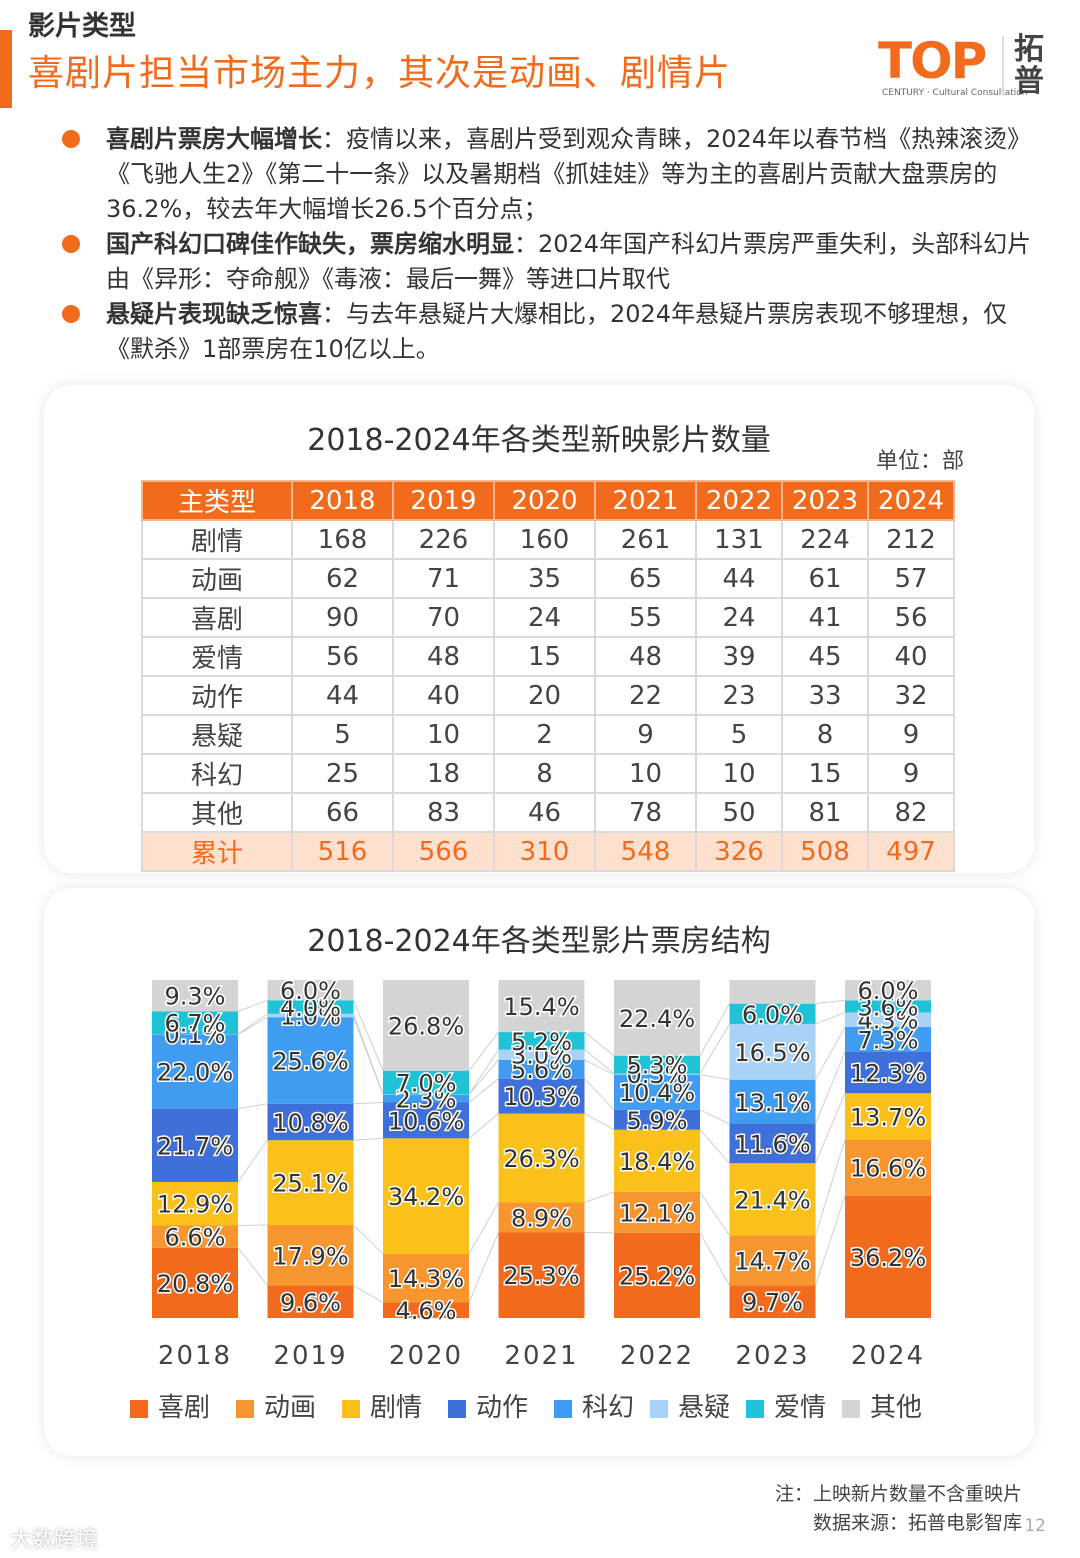  What do you see at coordinates (898, 1494) in the screenshot?
I see `note-text: 注：上映新片数量不含重映片` at bounding box center [898, 1494].